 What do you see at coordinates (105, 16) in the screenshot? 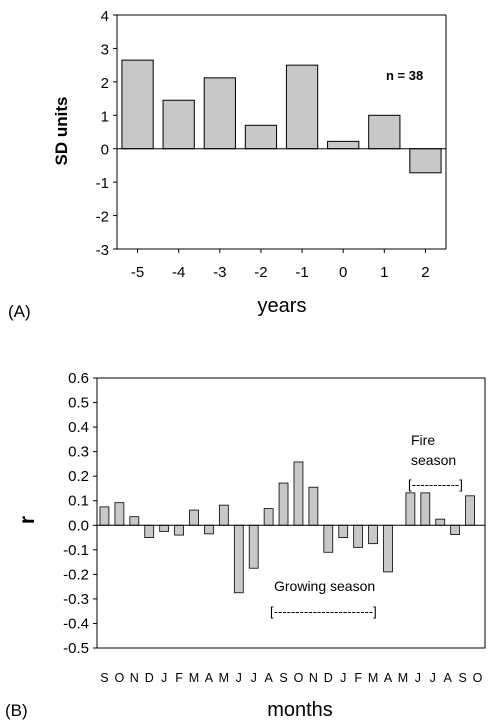
I see `y-tick-label: 4` at bounding box center [105, 16].